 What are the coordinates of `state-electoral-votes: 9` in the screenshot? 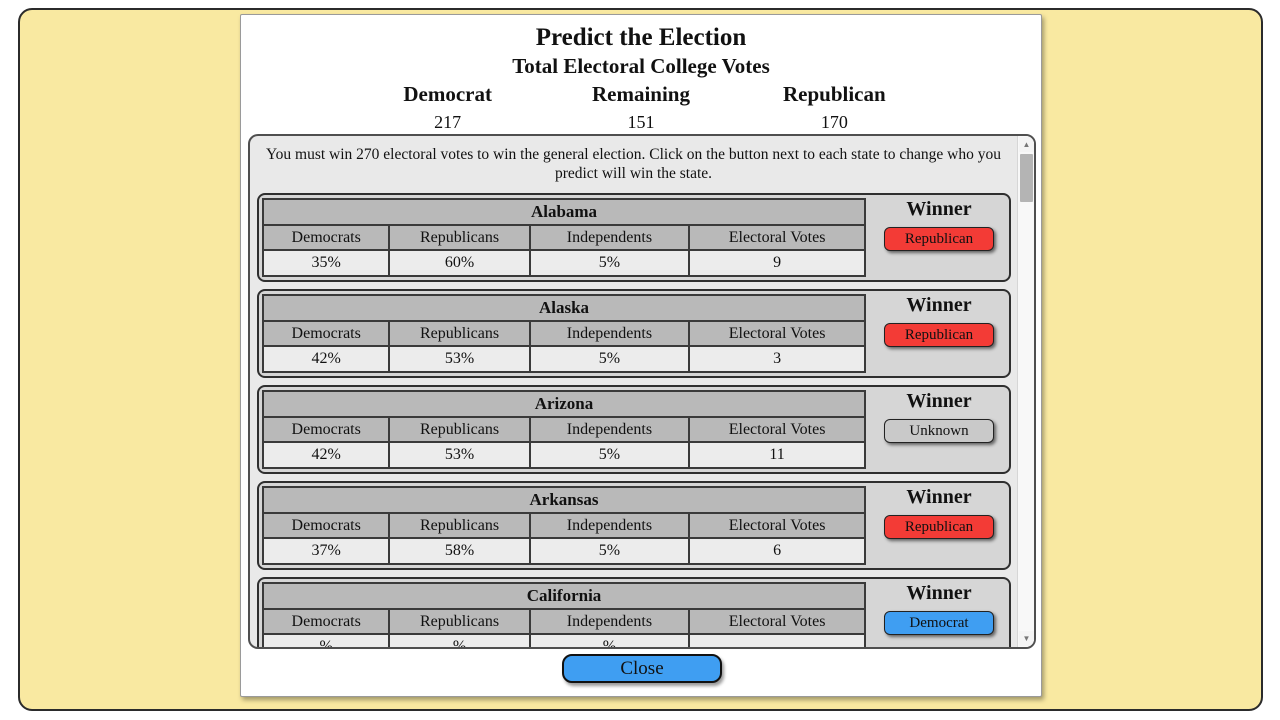 It's located at (777, 263).